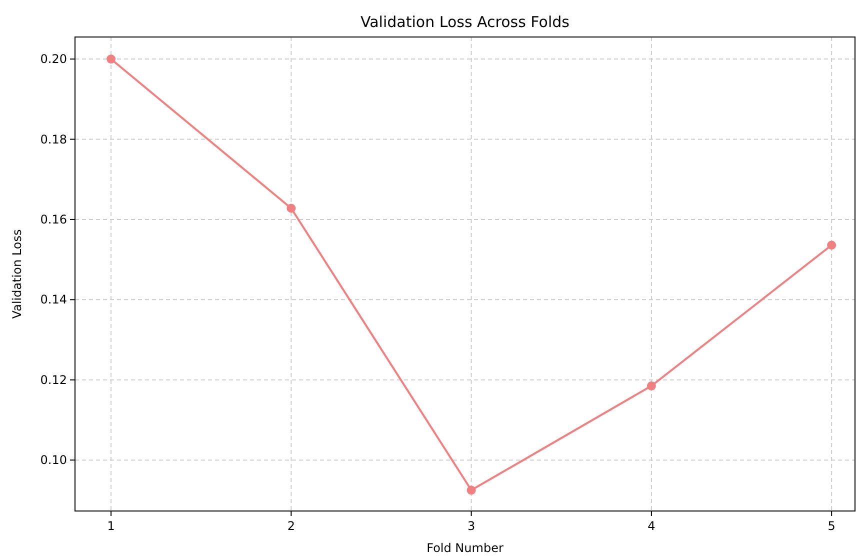 The height and width of the screenshot is (556, 856). What do you see at coordinates (291, 526) in the screenshot?
I see `x-tick-label: 2` at bounding box center [291, 526].